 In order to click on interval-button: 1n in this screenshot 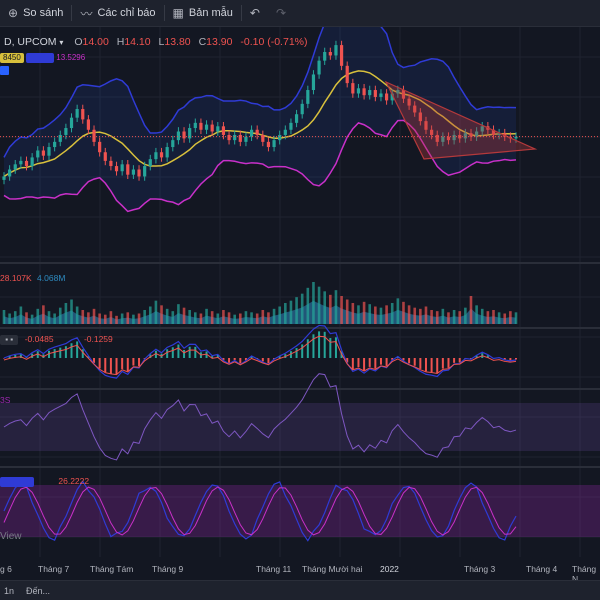, I will do `click(9, 590)`.